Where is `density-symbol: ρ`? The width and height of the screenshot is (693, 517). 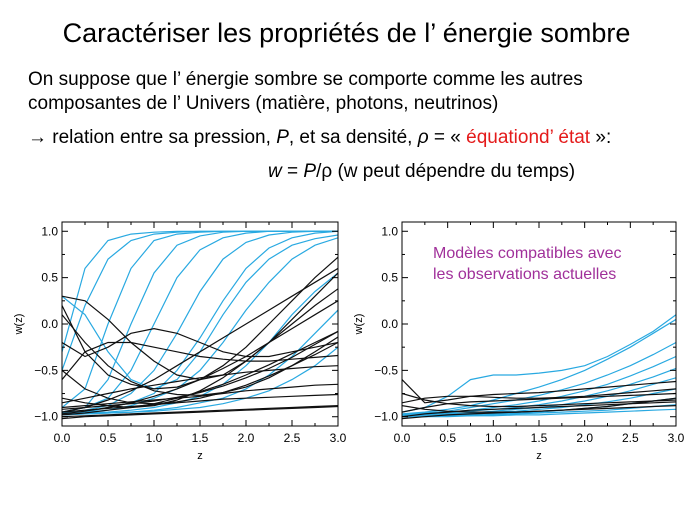
density-symbol: ρ is located at coordinates (423, 137).